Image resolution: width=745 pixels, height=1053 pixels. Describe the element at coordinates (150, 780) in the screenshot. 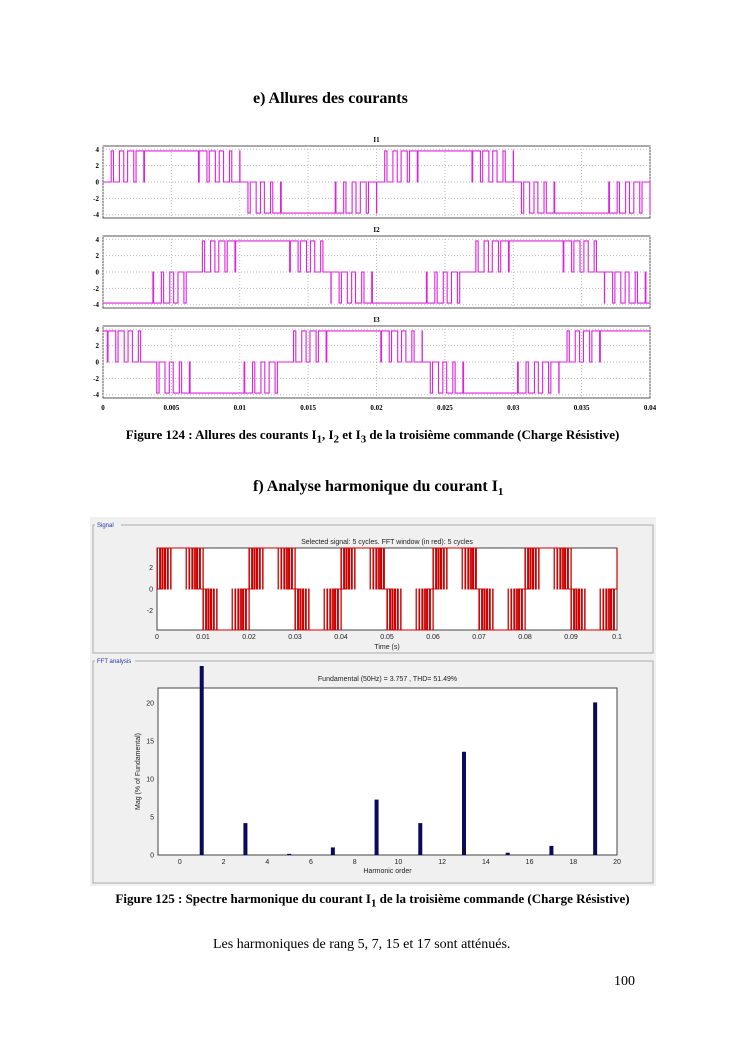

I see `y-tick-label: 10` at that location.